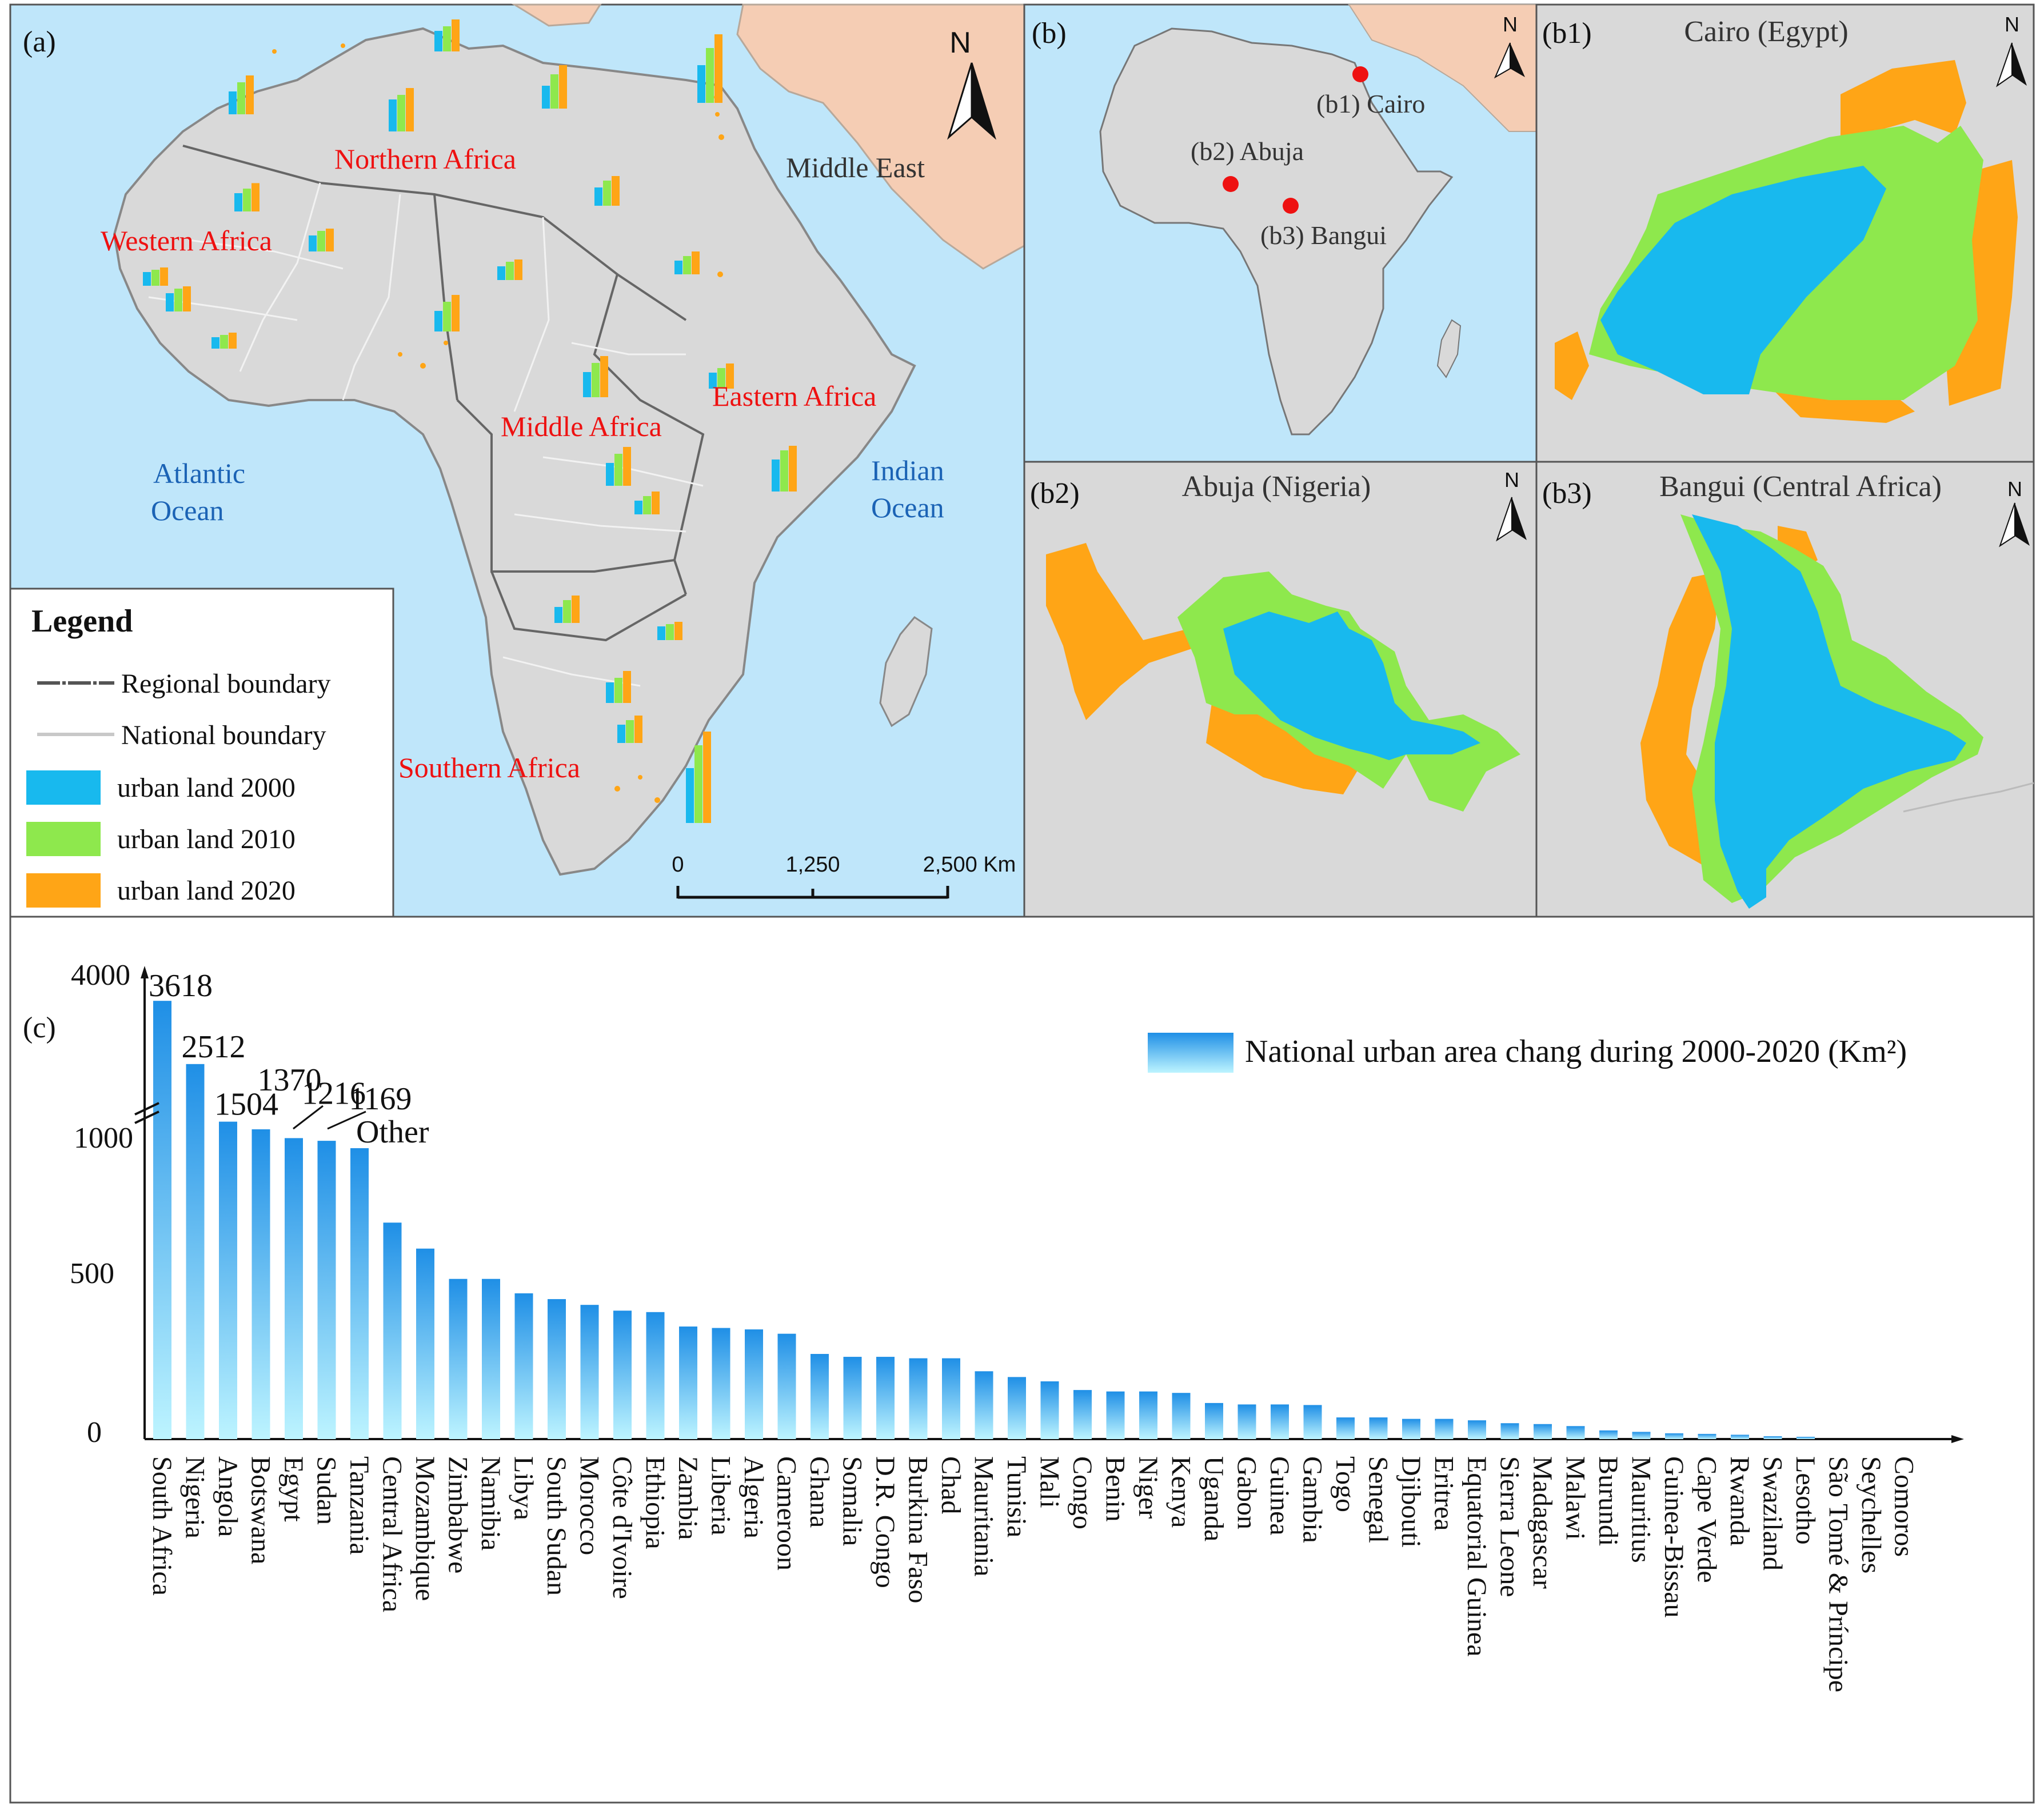  I want to click on bar-data-label: 1169, so click(380, 1099).